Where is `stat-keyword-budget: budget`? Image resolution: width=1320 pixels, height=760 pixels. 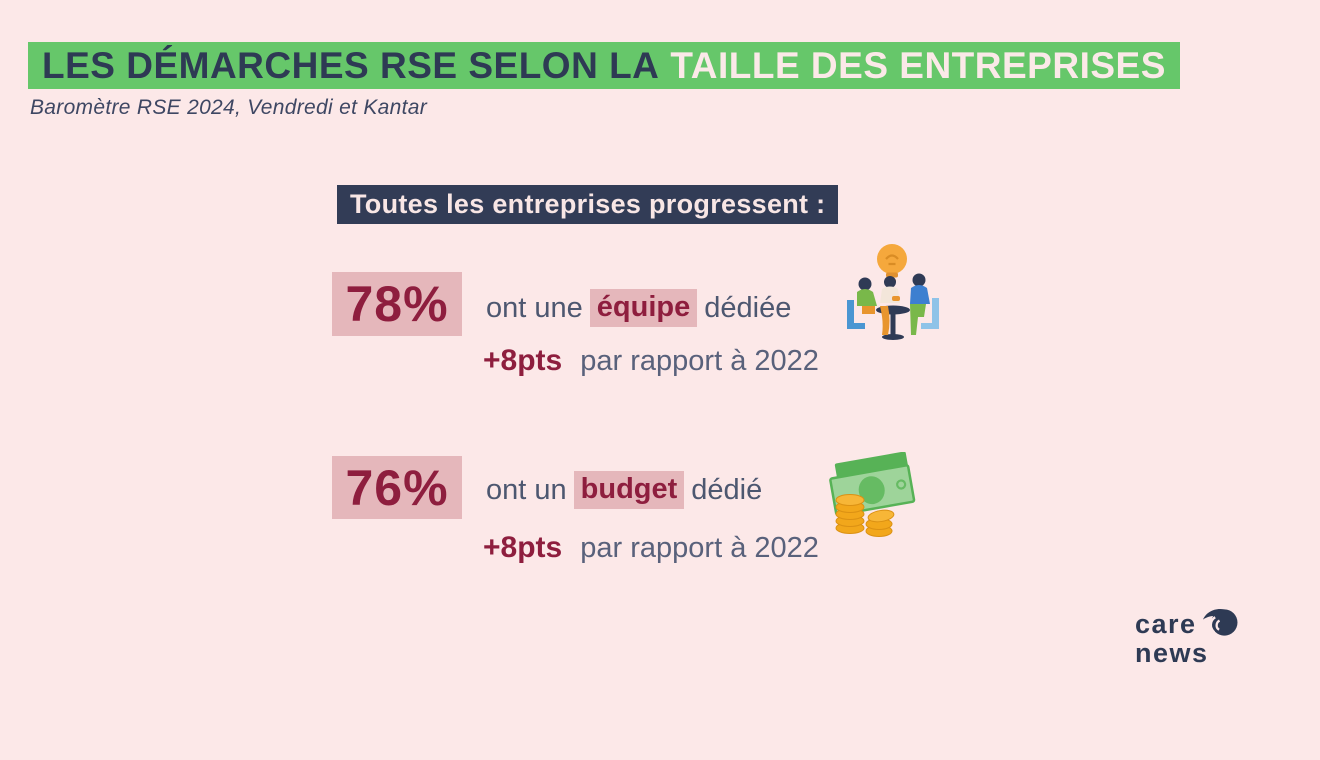 stat-keyword-budget: budget is located at coordinates (629, 490).